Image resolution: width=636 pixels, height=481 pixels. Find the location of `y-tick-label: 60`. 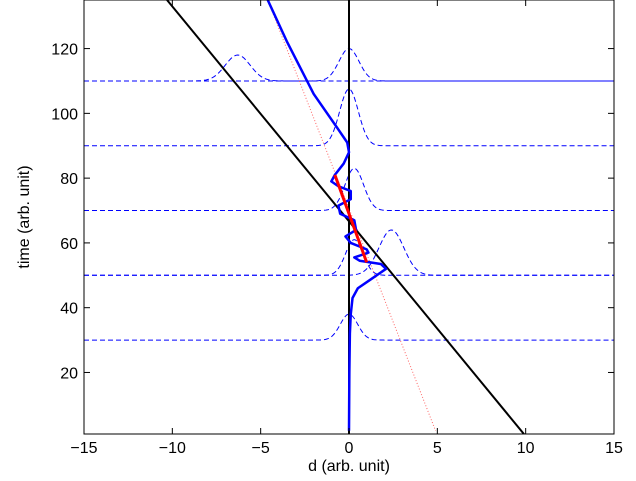

y-tick-label: 60 is located at coordinates (69, 244).